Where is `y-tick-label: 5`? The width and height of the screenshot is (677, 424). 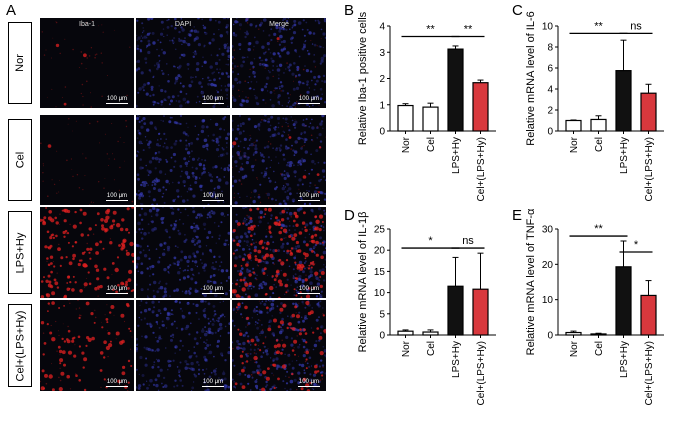
y-tick-label: 5 is located at coordinates (382, 314).